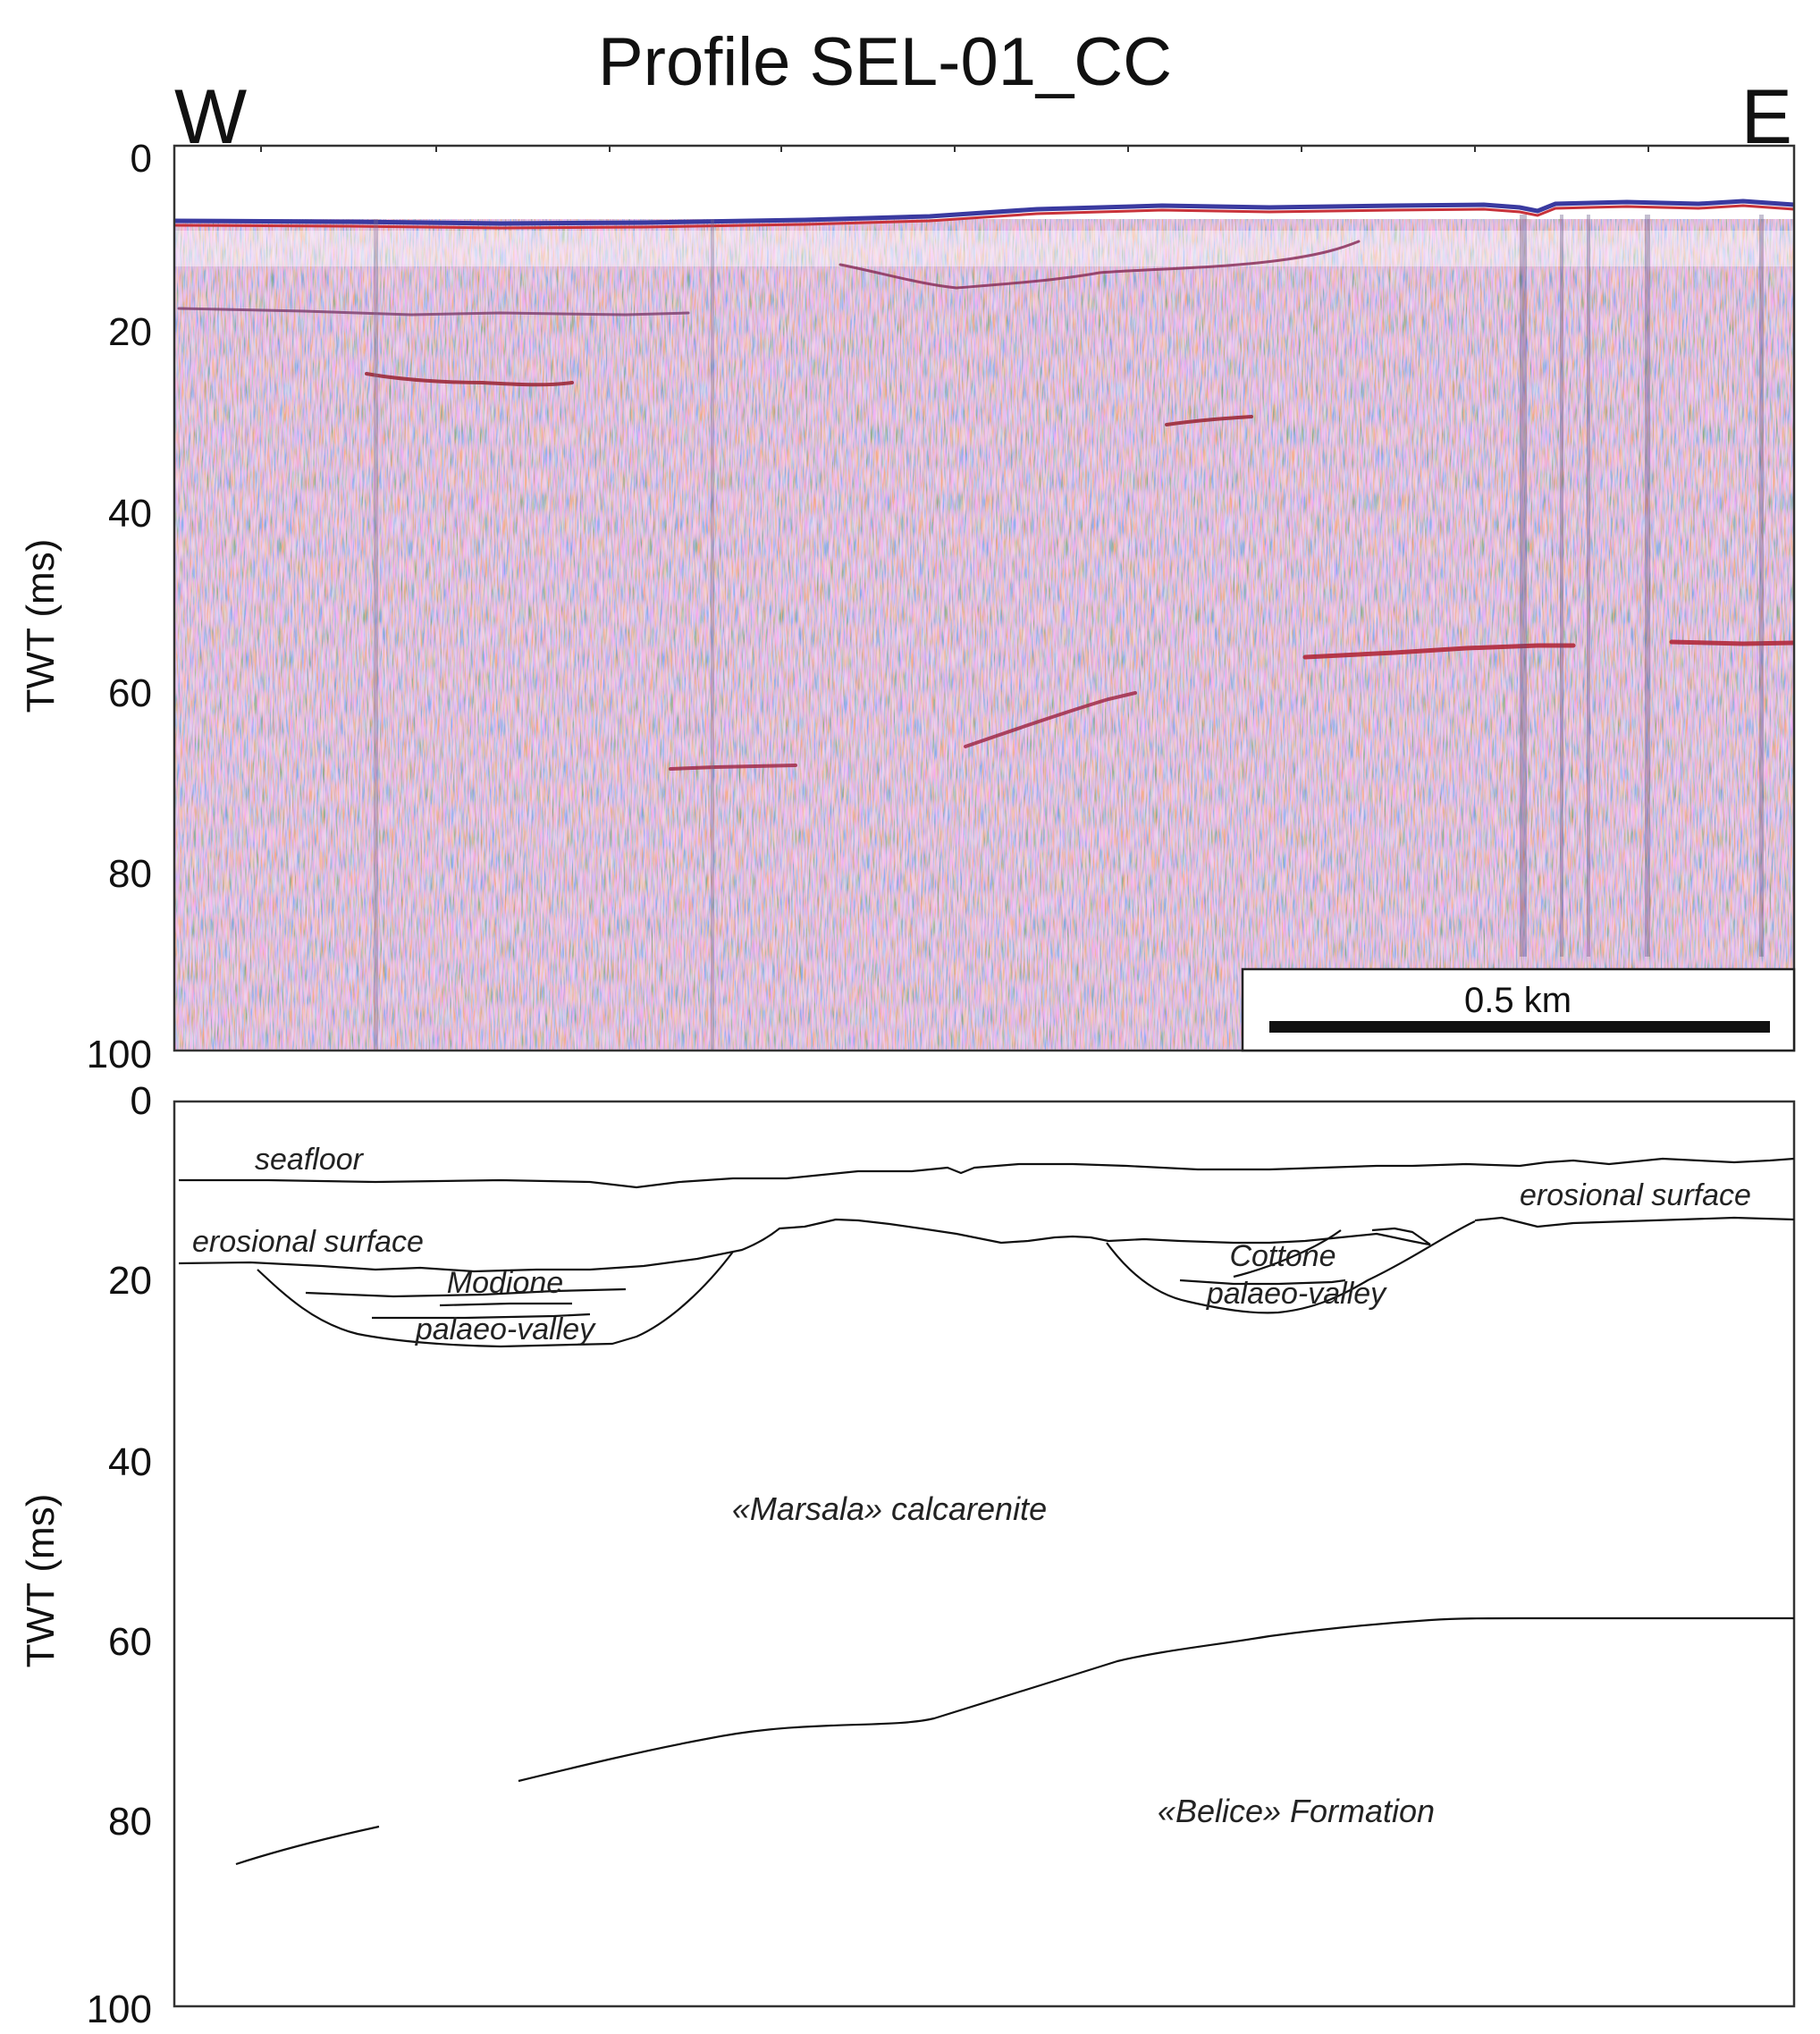  I want to click on shallow-pale-zone, so click(984, 249).